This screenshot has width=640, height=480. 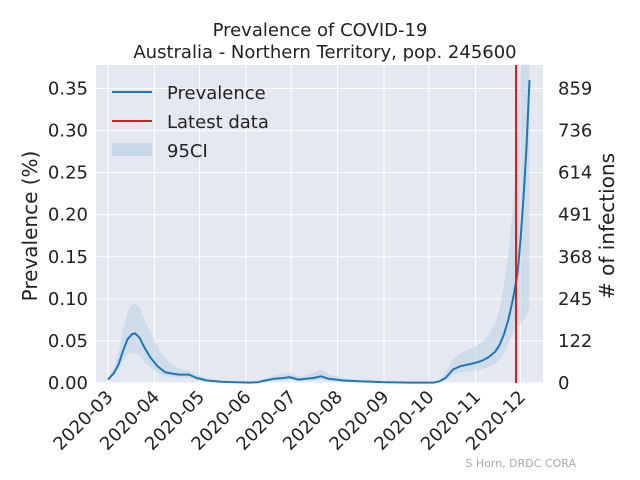 I want to click on y-tick-label: 0.25, so click(x=68, y=173).